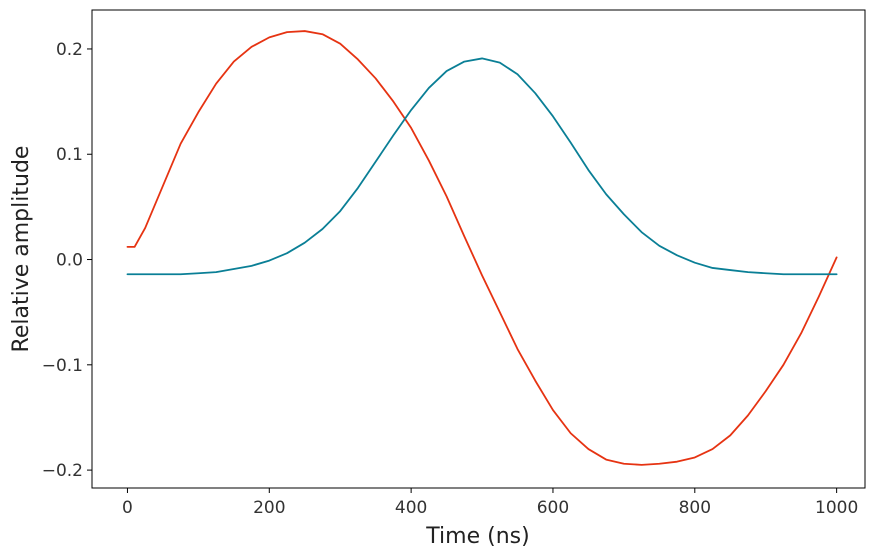 The image size is (876, 556). Describe the element at coordinates (553, 508) in the screenshot. I see `x-tick-label: 600` at that location.